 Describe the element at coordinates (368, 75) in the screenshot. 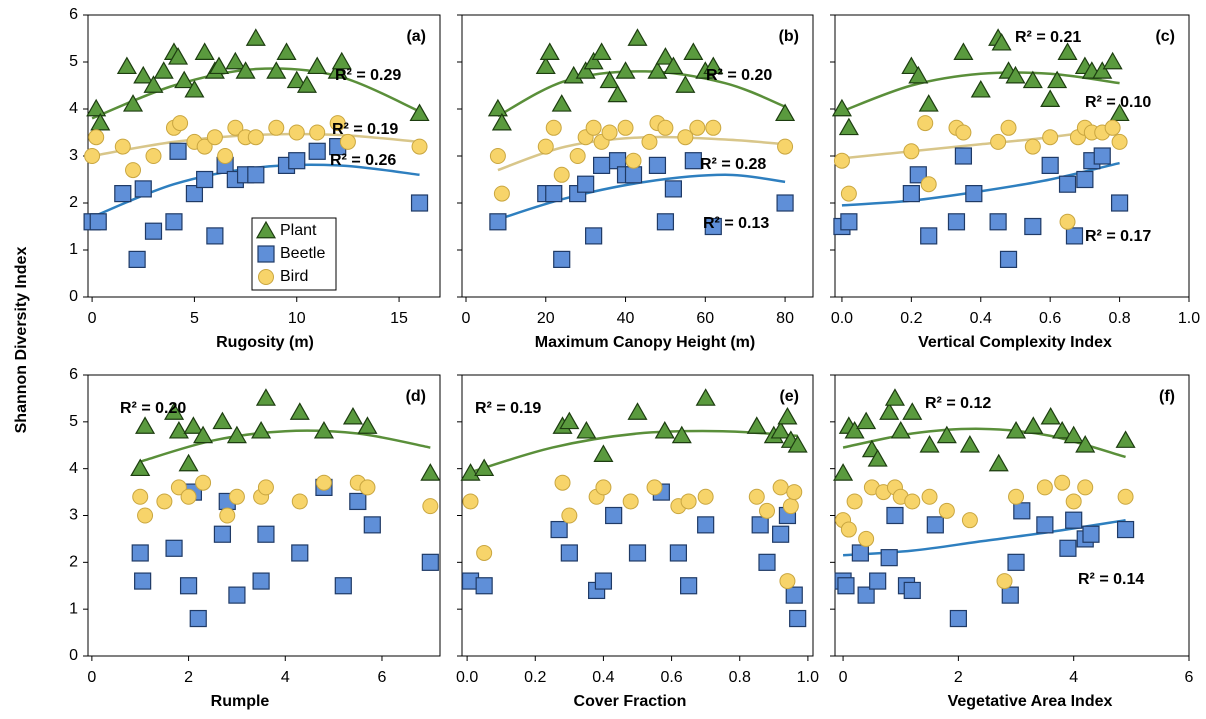

I see `r-squared-label: R² = 0.29` at that location.